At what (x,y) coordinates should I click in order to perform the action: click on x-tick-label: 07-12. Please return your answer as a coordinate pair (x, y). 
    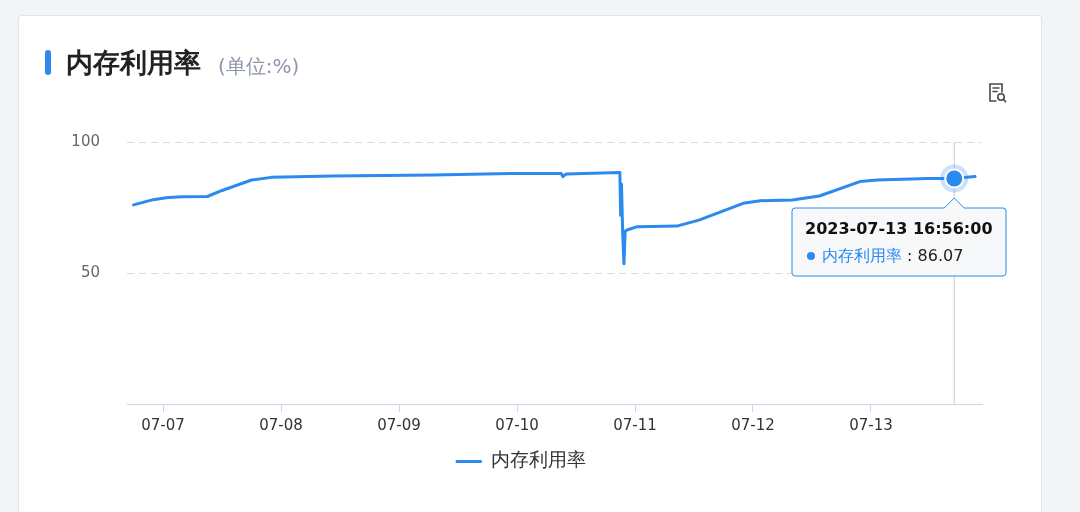
    Looking at the image, I should click on (753, 424).